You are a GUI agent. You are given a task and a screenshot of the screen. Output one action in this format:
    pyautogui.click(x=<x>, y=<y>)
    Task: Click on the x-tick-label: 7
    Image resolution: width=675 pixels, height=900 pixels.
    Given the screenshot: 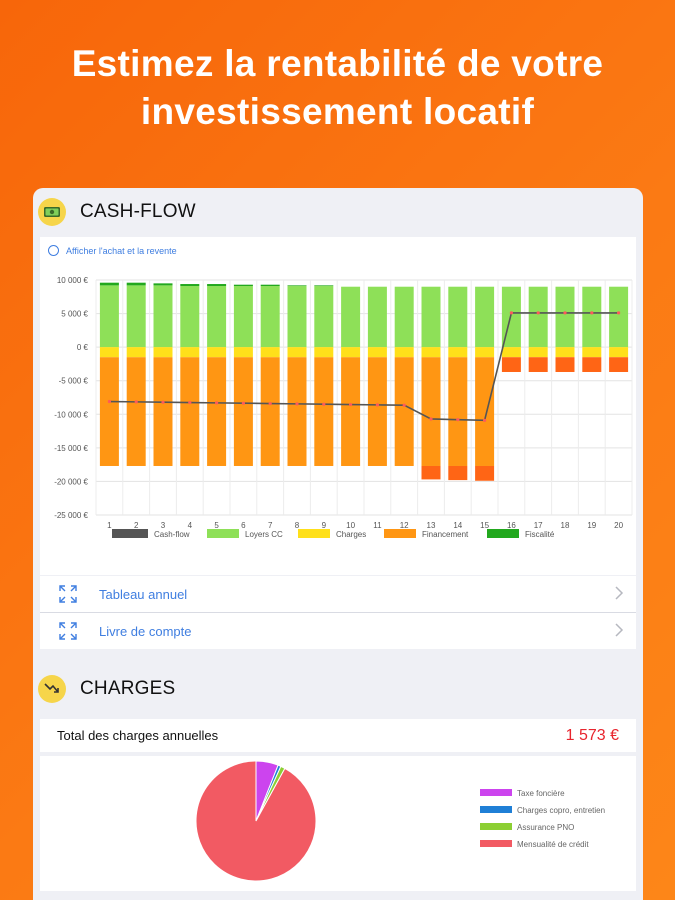 What is the action you would take?
    pyautogui.click(x=270, y=525)
    